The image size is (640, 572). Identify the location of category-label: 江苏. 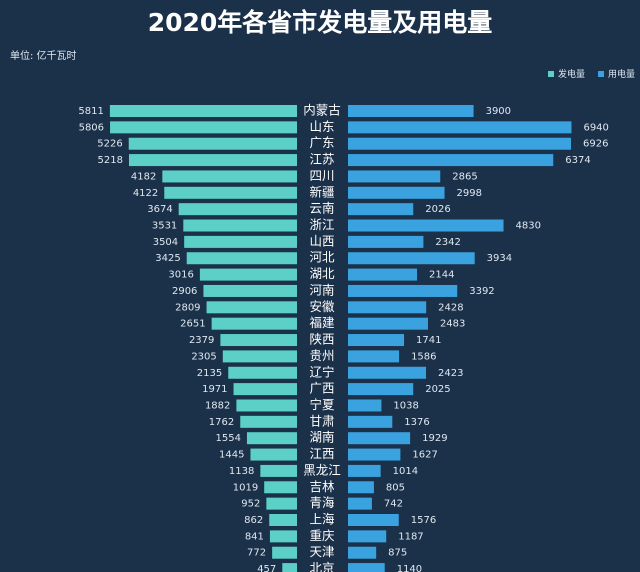
(321, 159).